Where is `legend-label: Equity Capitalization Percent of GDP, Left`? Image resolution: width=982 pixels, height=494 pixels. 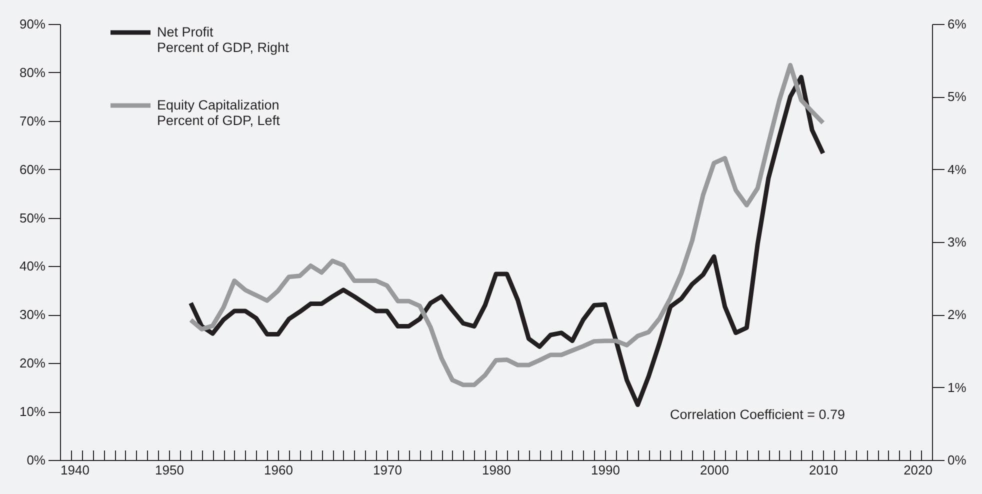 legend-label: Equity Capitalization Percent of GDP, Left is located at coordinates (218, 113).